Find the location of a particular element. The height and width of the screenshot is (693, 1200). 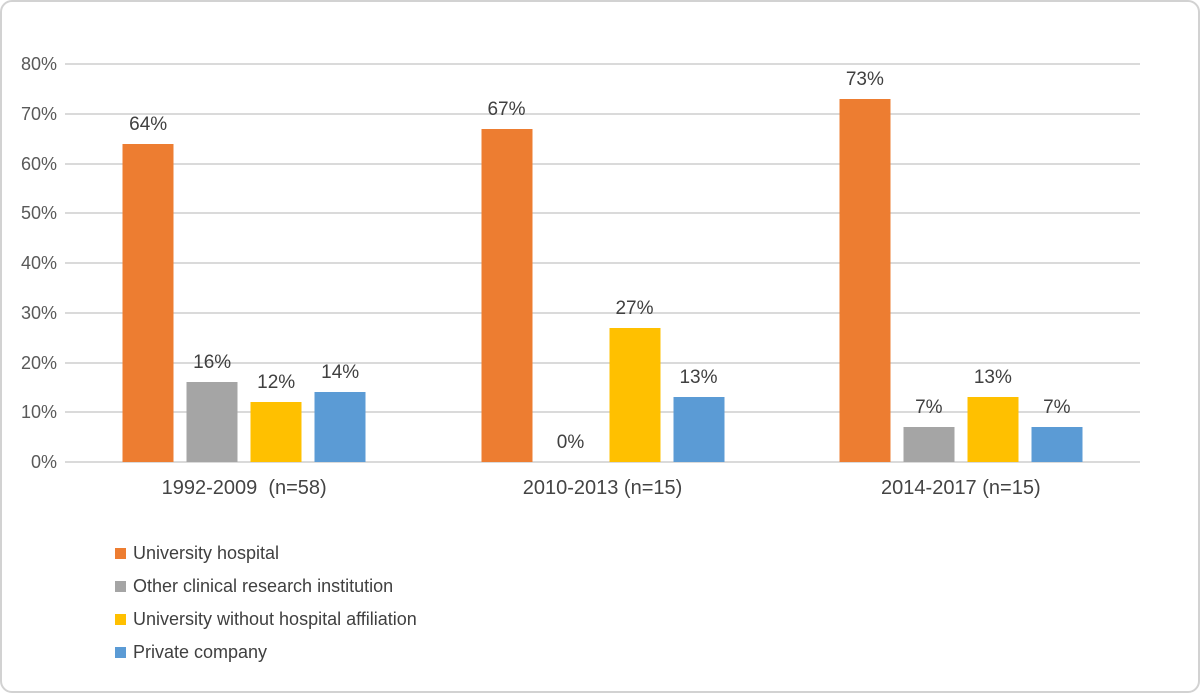

bar-value-label: 73% is located at coordinates (864, 79).